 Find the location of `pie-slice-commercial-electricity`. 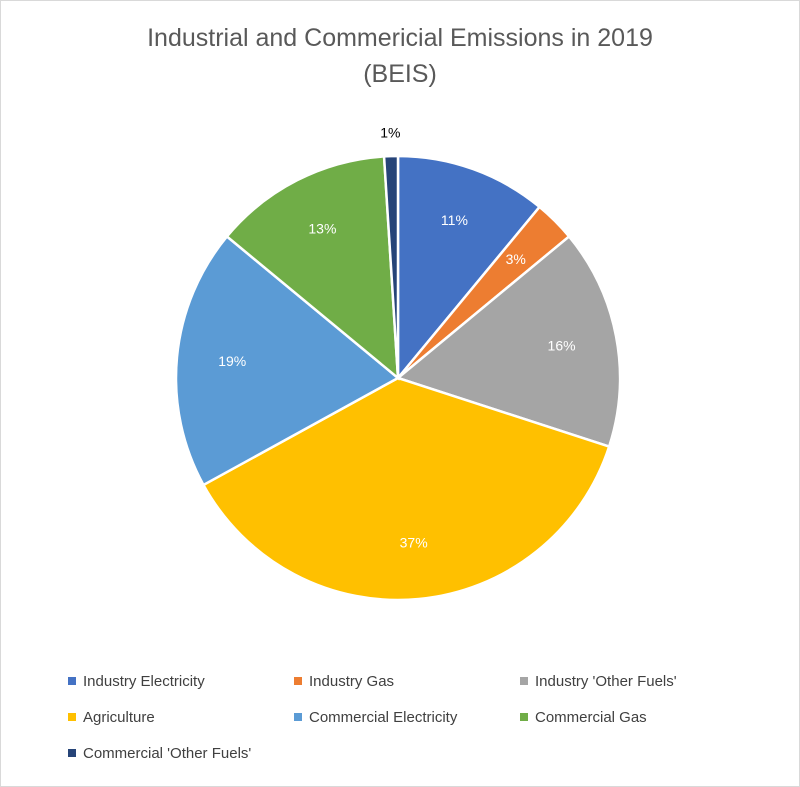

pie-slice-commercial-electricity is located at coordinates (287, 360).